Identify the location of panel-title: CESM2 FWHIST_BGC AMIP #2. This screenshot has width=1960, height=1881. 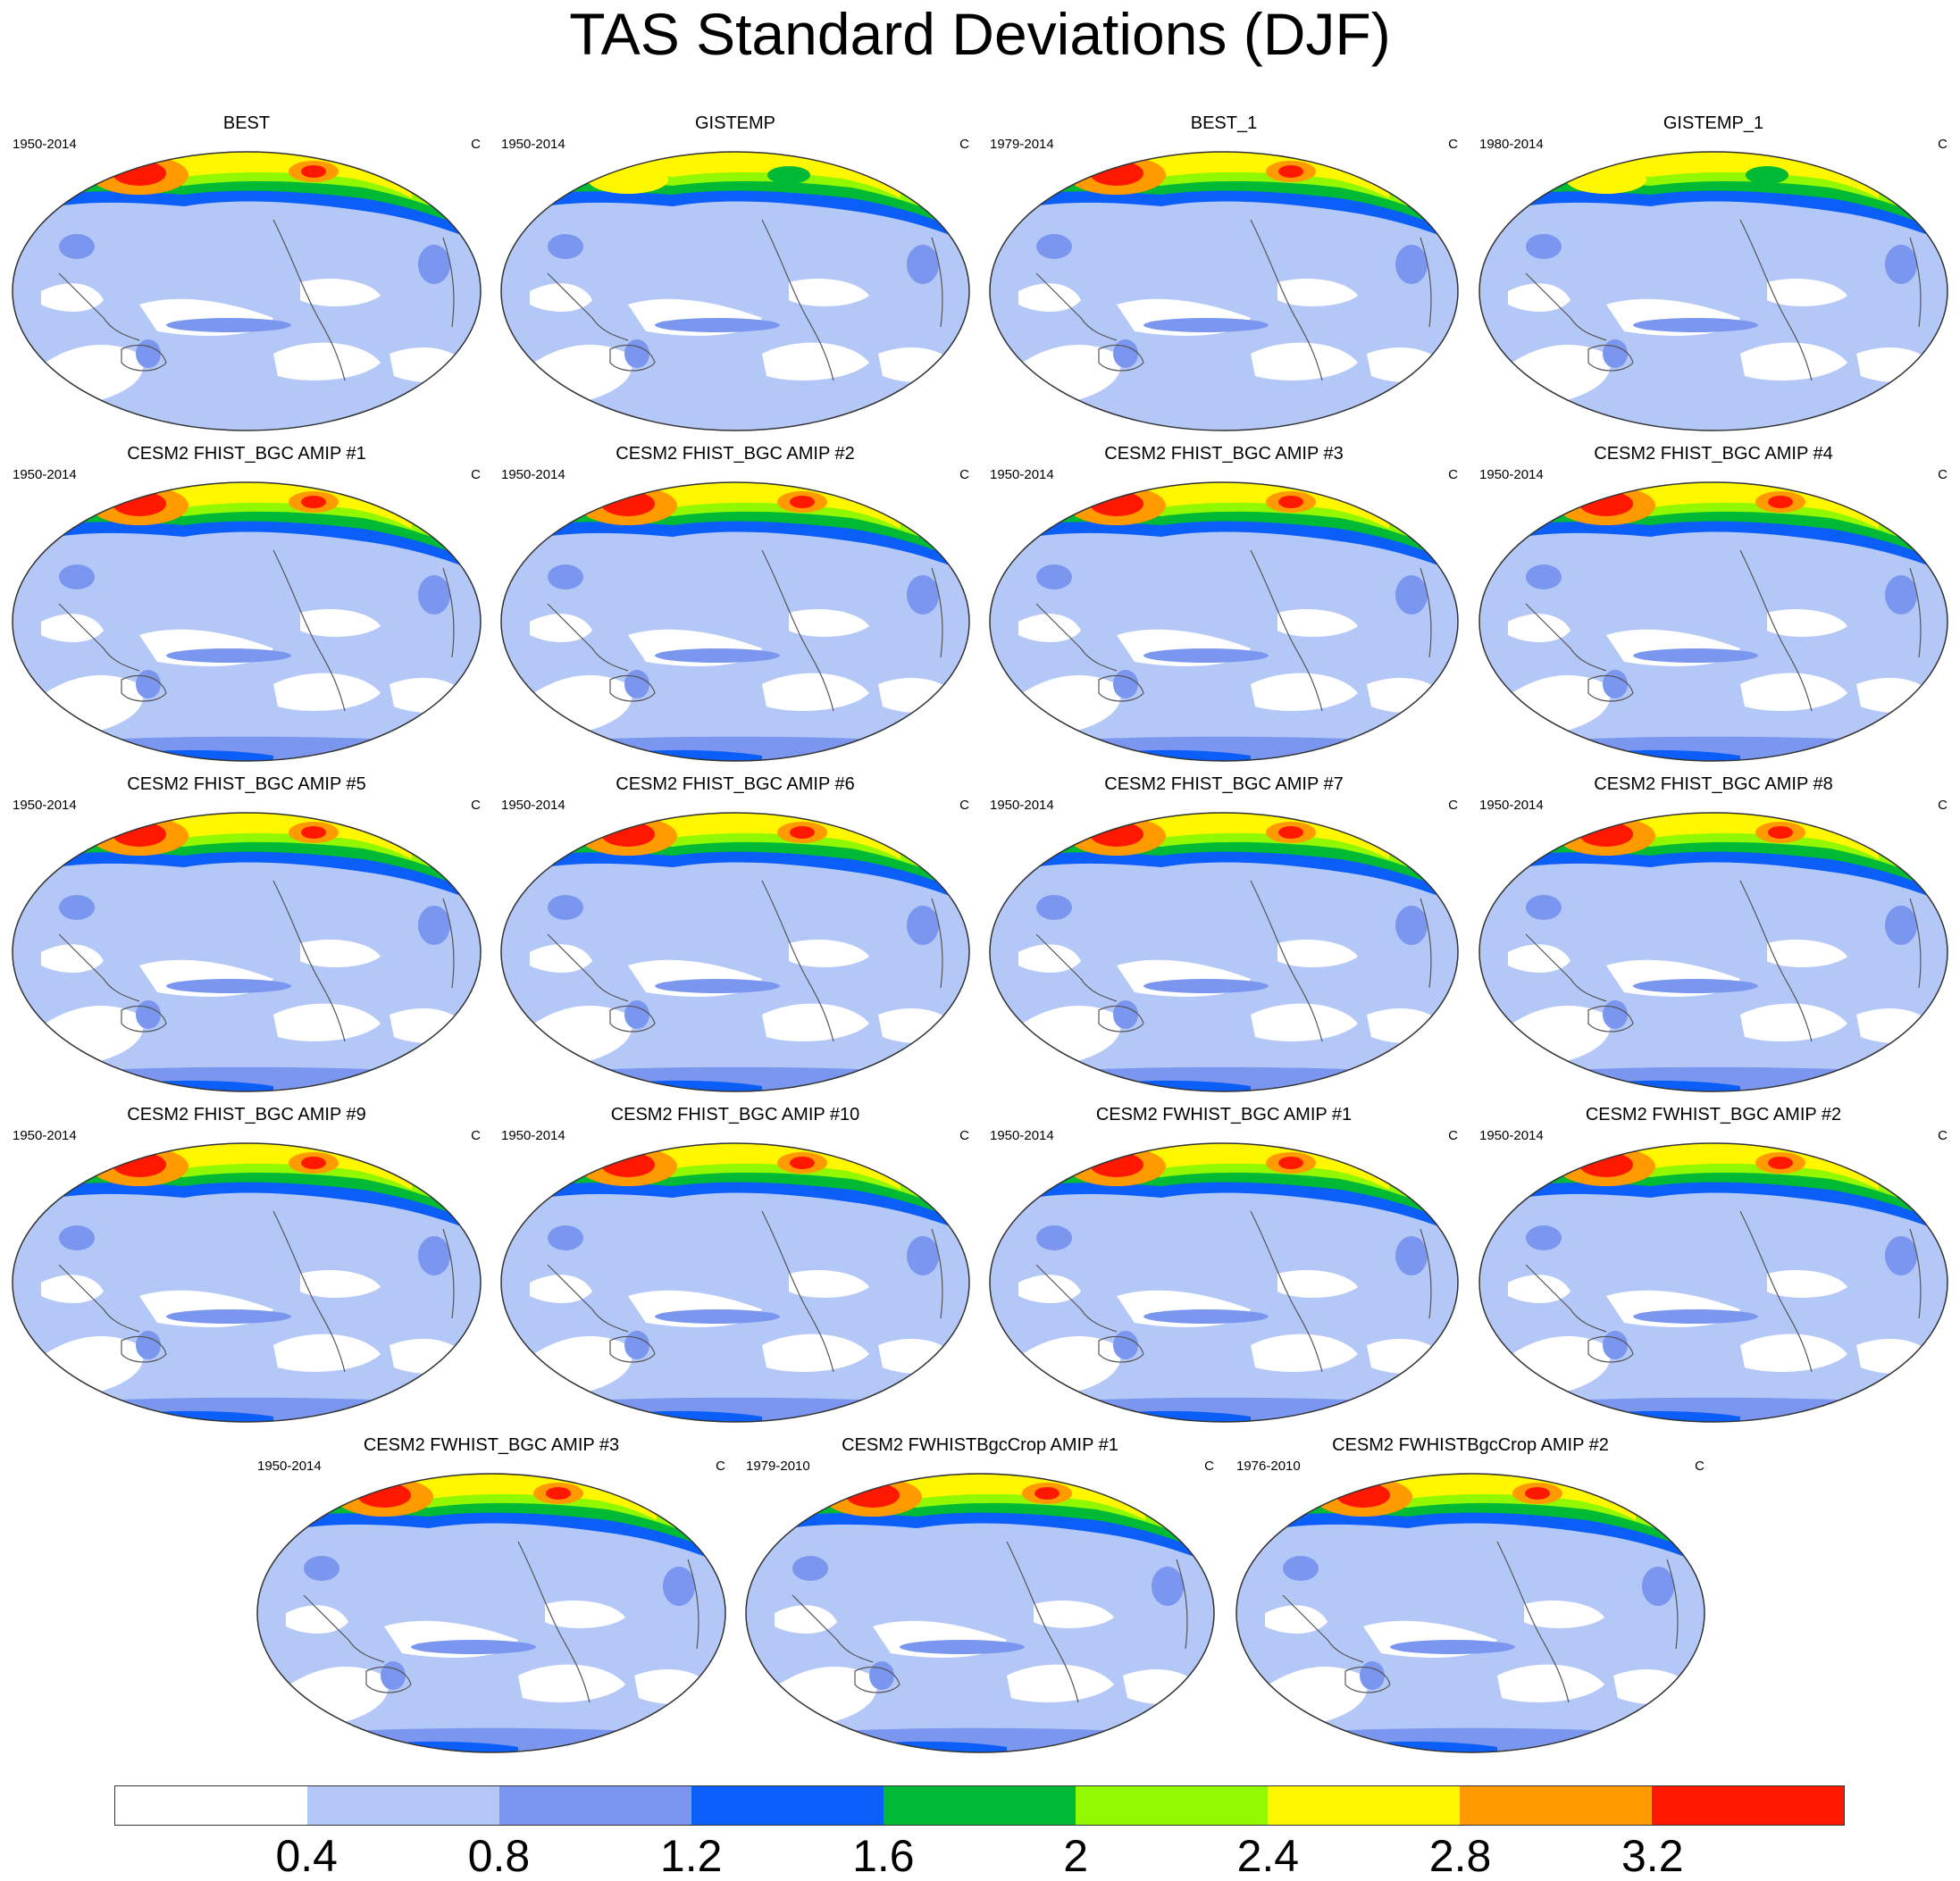
(1713, 1114).